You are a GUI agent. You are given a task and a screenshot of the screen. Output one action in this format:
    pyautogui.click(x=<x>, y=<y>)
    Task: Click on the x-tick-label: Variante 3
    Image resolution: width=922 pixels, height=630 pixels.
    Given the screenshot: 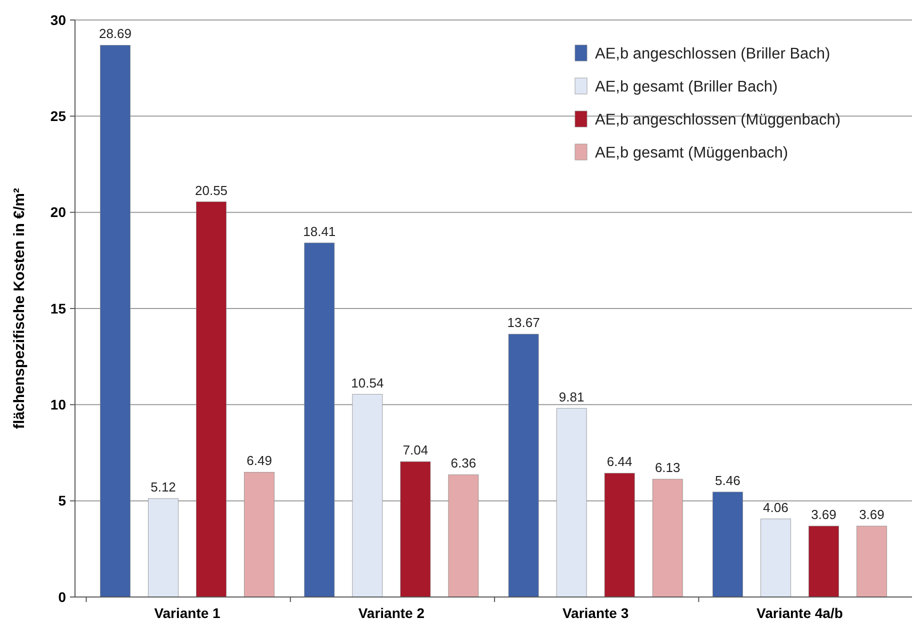 What is the action you would take?
    pyautogui.click(x=595, y=613)
    